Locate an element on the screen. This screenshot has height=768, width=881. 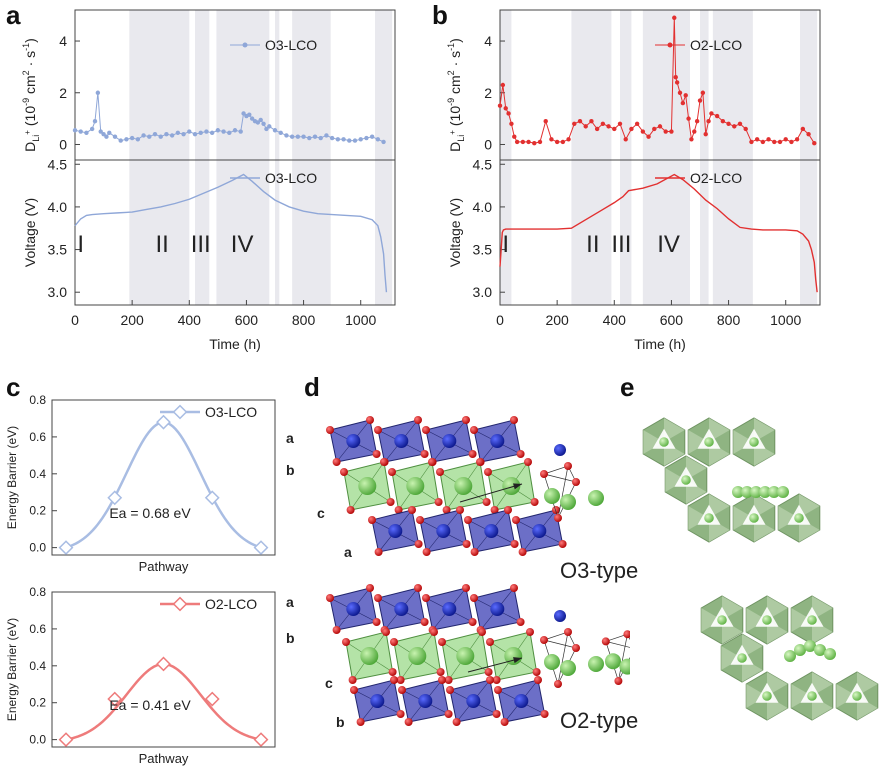
lithium-path-atom is located at coordinates (830, 654).